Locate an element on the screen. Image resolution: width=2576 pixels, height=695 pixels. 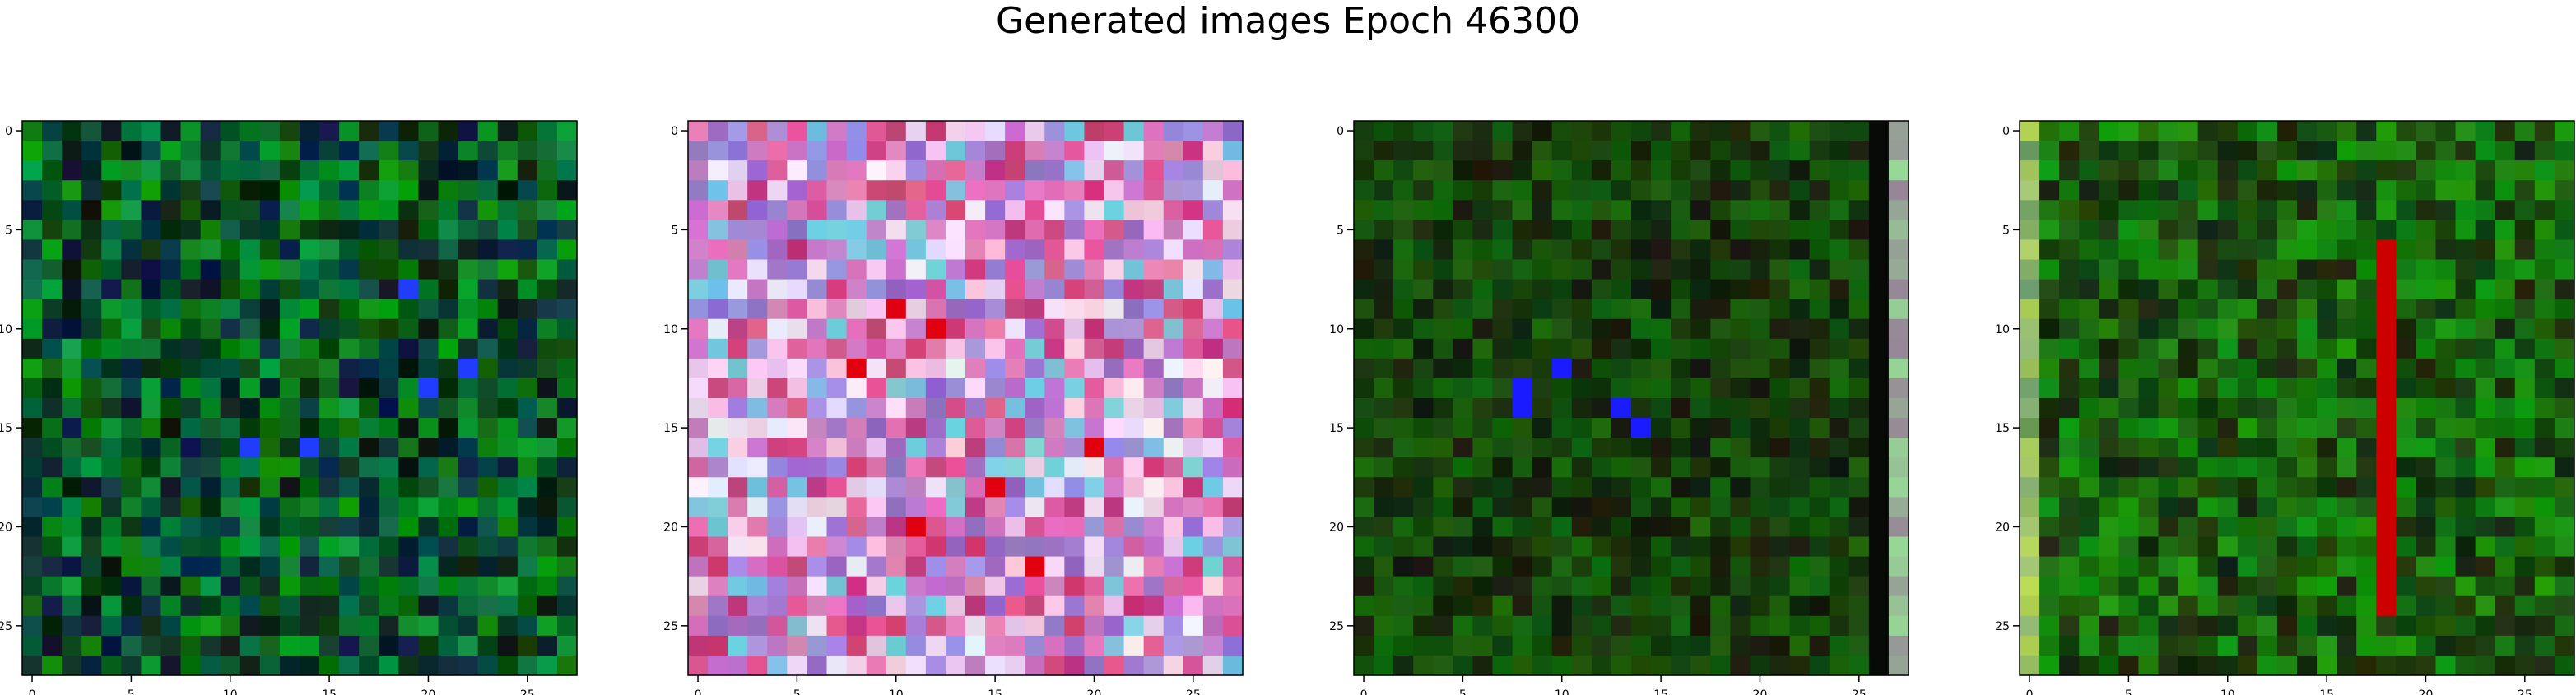
y-tick-label: 10 is located at coordinates (670, 329).